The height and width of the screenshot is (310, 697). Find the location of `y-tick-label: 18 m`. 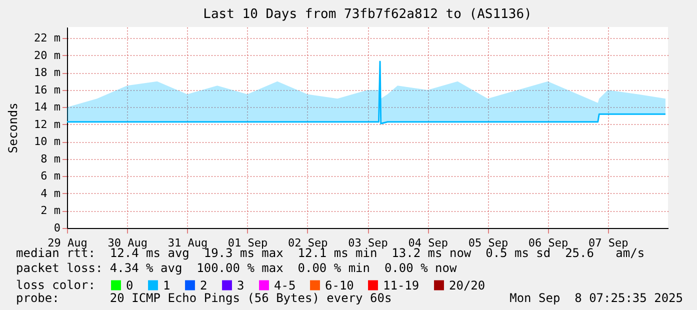

y-tick-label: 18 m is located at coordinates (47, 73).